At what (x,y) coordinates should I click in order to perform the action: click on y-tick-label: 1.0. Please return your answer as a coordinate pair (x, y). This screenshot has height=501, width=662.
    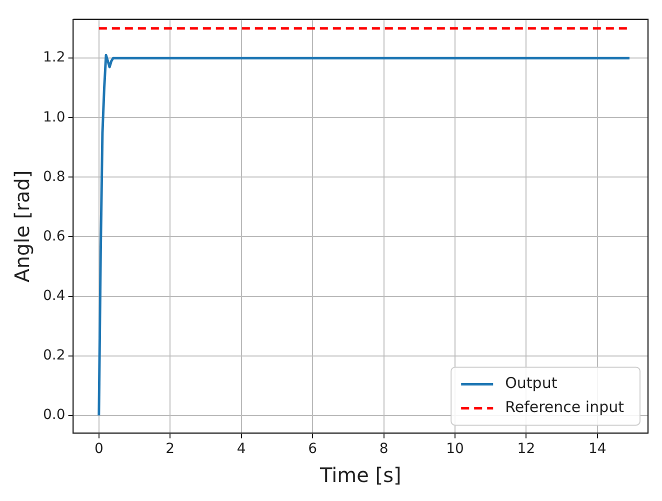
    Looking at the image, I should click on (54, 117).